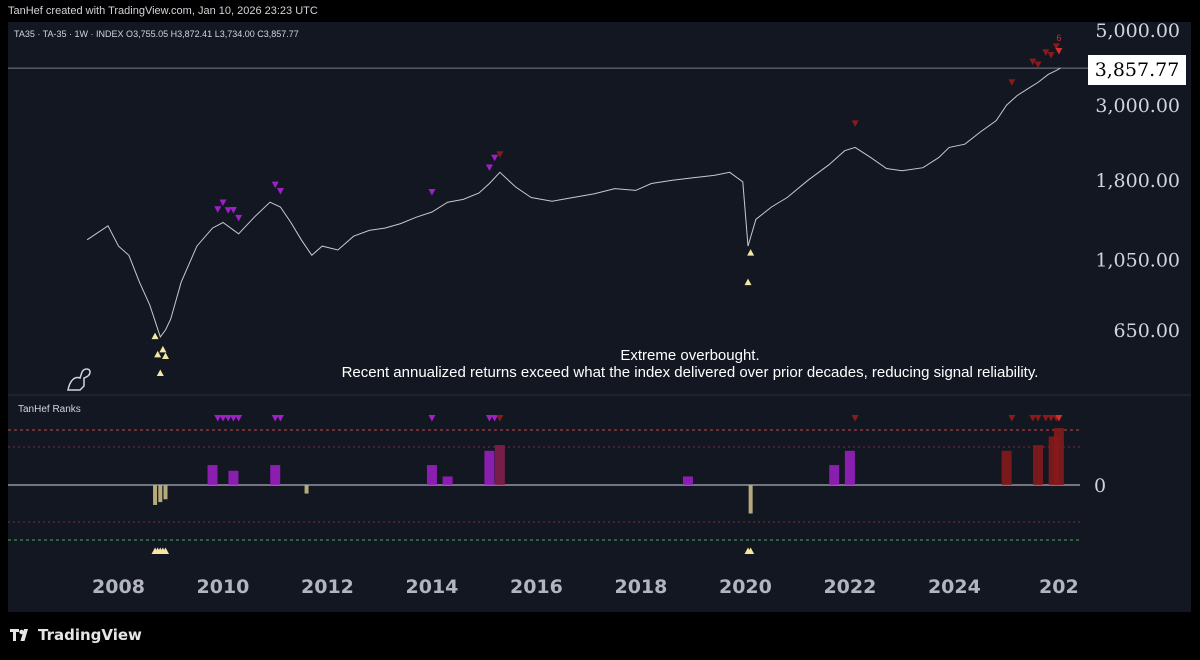  What do you see at coordinates (849, 587) in the screenshot?
I see `x-tick-label: 2022` at bounding box center [849, 587].